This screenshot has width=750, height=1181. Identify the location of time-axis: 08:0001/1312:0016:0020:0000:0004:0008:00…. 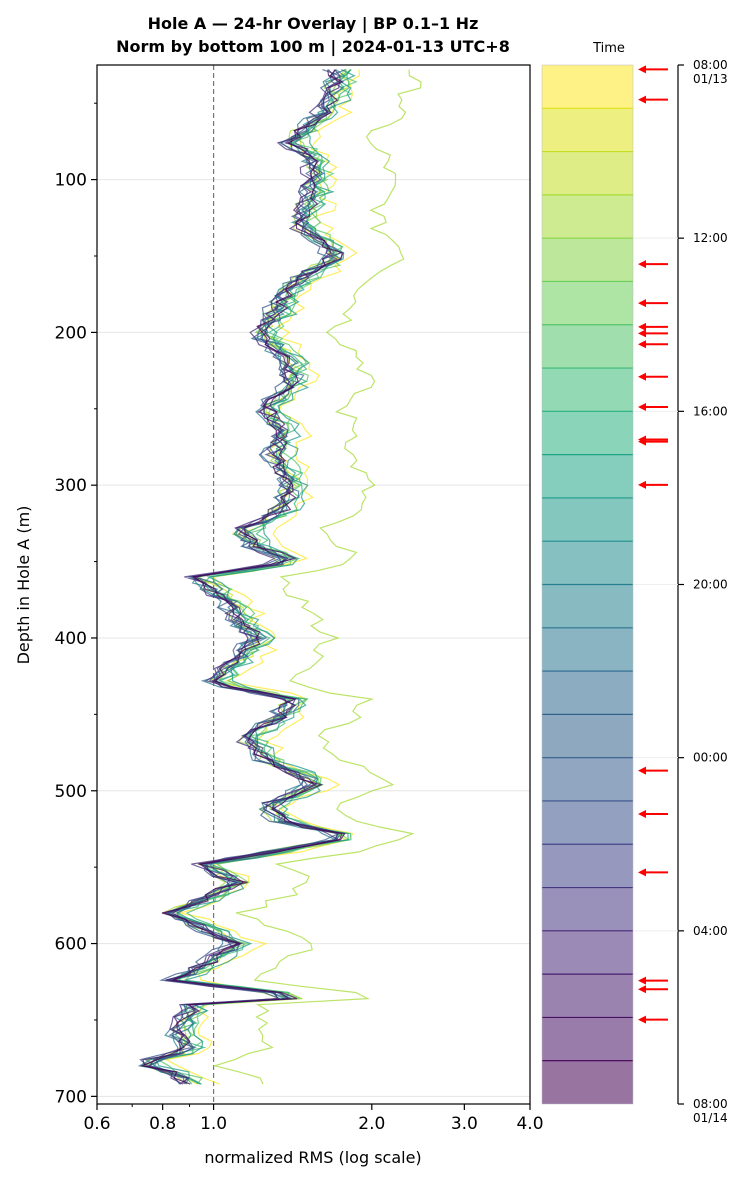
(680, 591).